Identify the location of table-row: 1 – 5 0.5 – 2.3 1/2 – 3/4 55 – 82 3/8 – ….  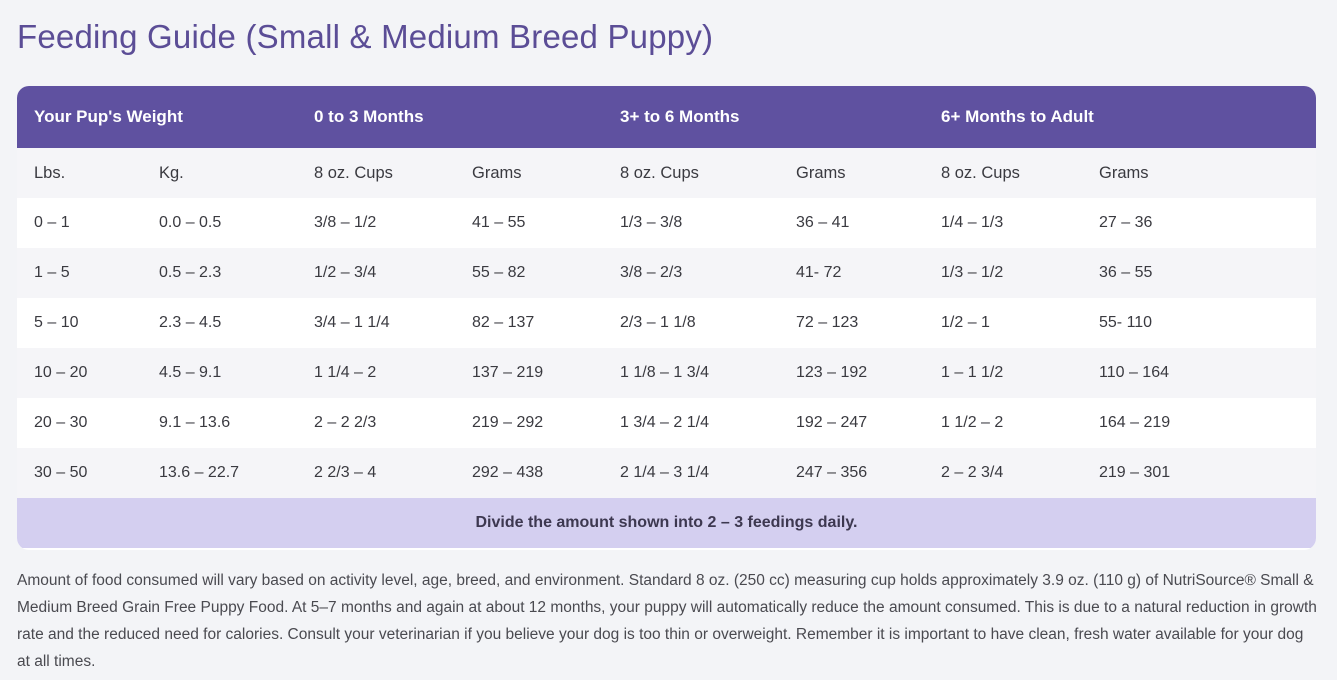
(666, 273).